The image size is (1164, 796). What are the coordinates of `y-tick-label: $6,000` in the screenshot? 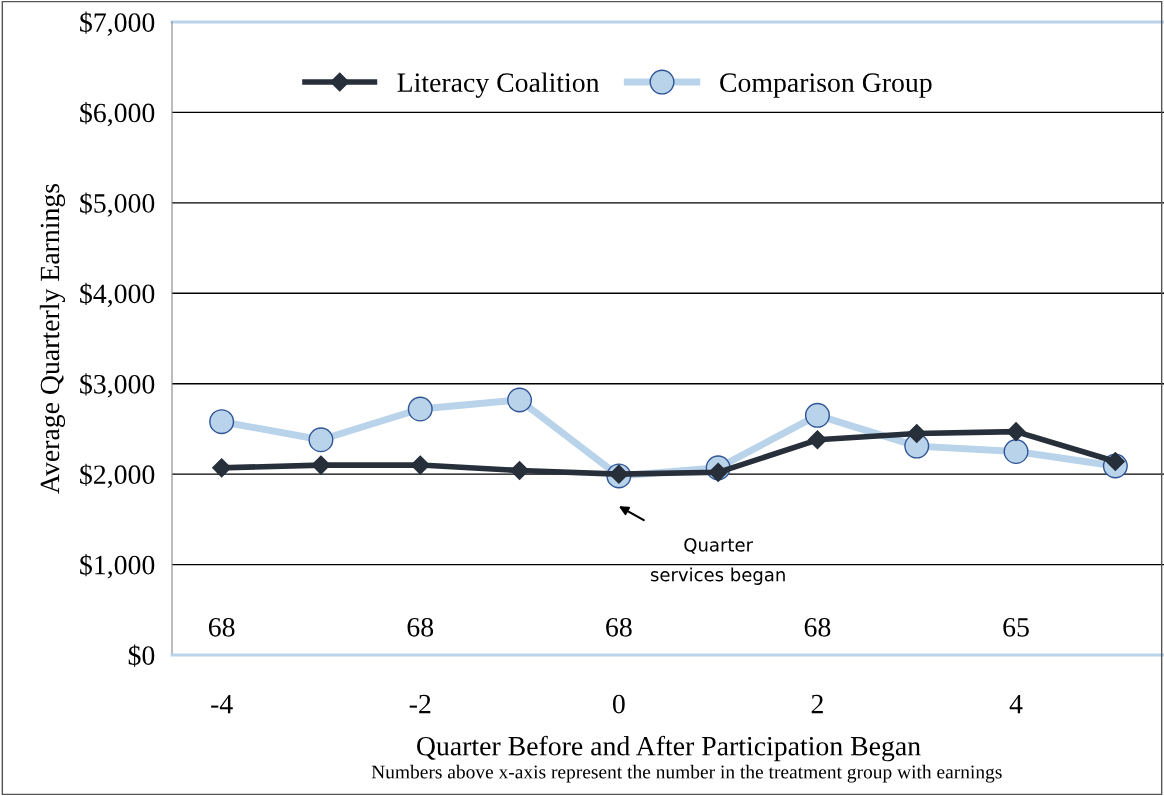 It's located at (117, 114).